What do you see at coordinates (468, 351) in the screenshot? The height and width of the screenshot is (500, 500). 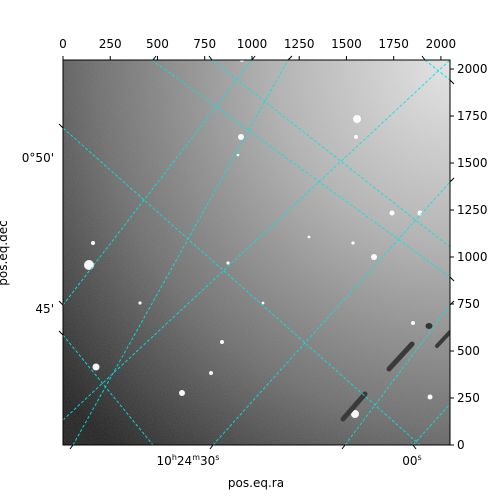 I see `y-tick-label-2: 500` at bounding box center [468, 351].